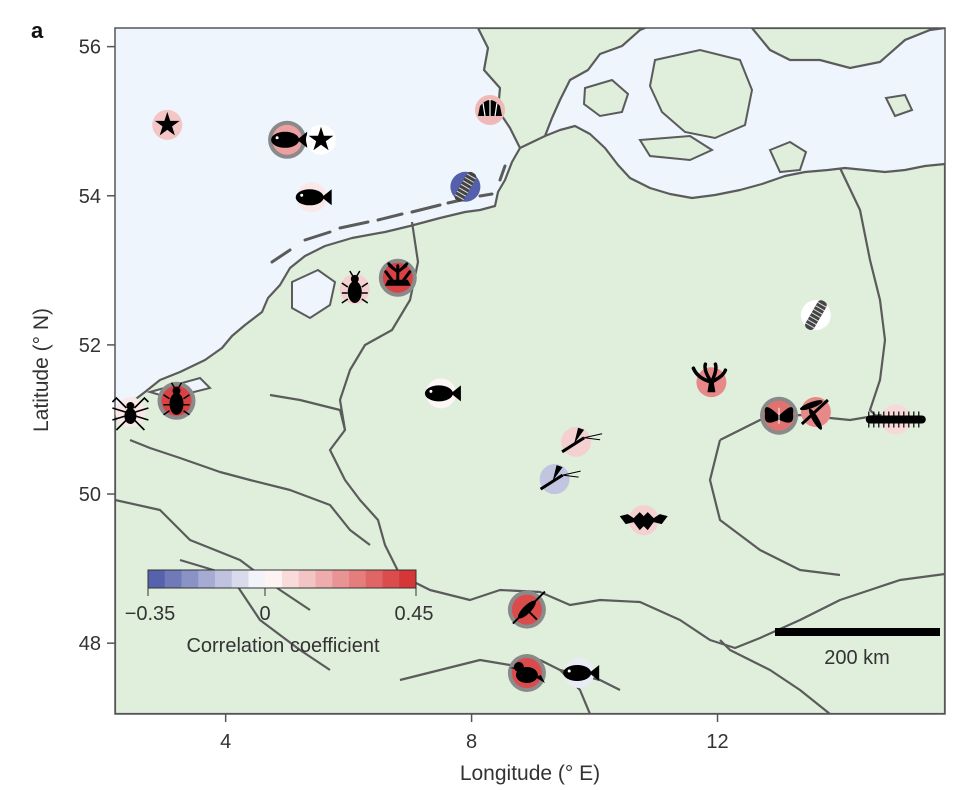  I want to click on frisian-islands, so click(388, 214).